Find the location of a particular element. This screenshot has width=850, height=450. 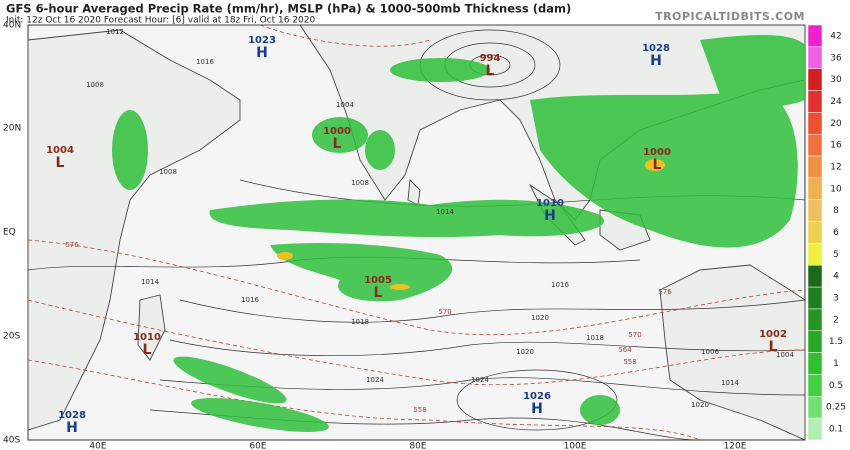

lat-label: 20S is located at coordinates (11, 337).